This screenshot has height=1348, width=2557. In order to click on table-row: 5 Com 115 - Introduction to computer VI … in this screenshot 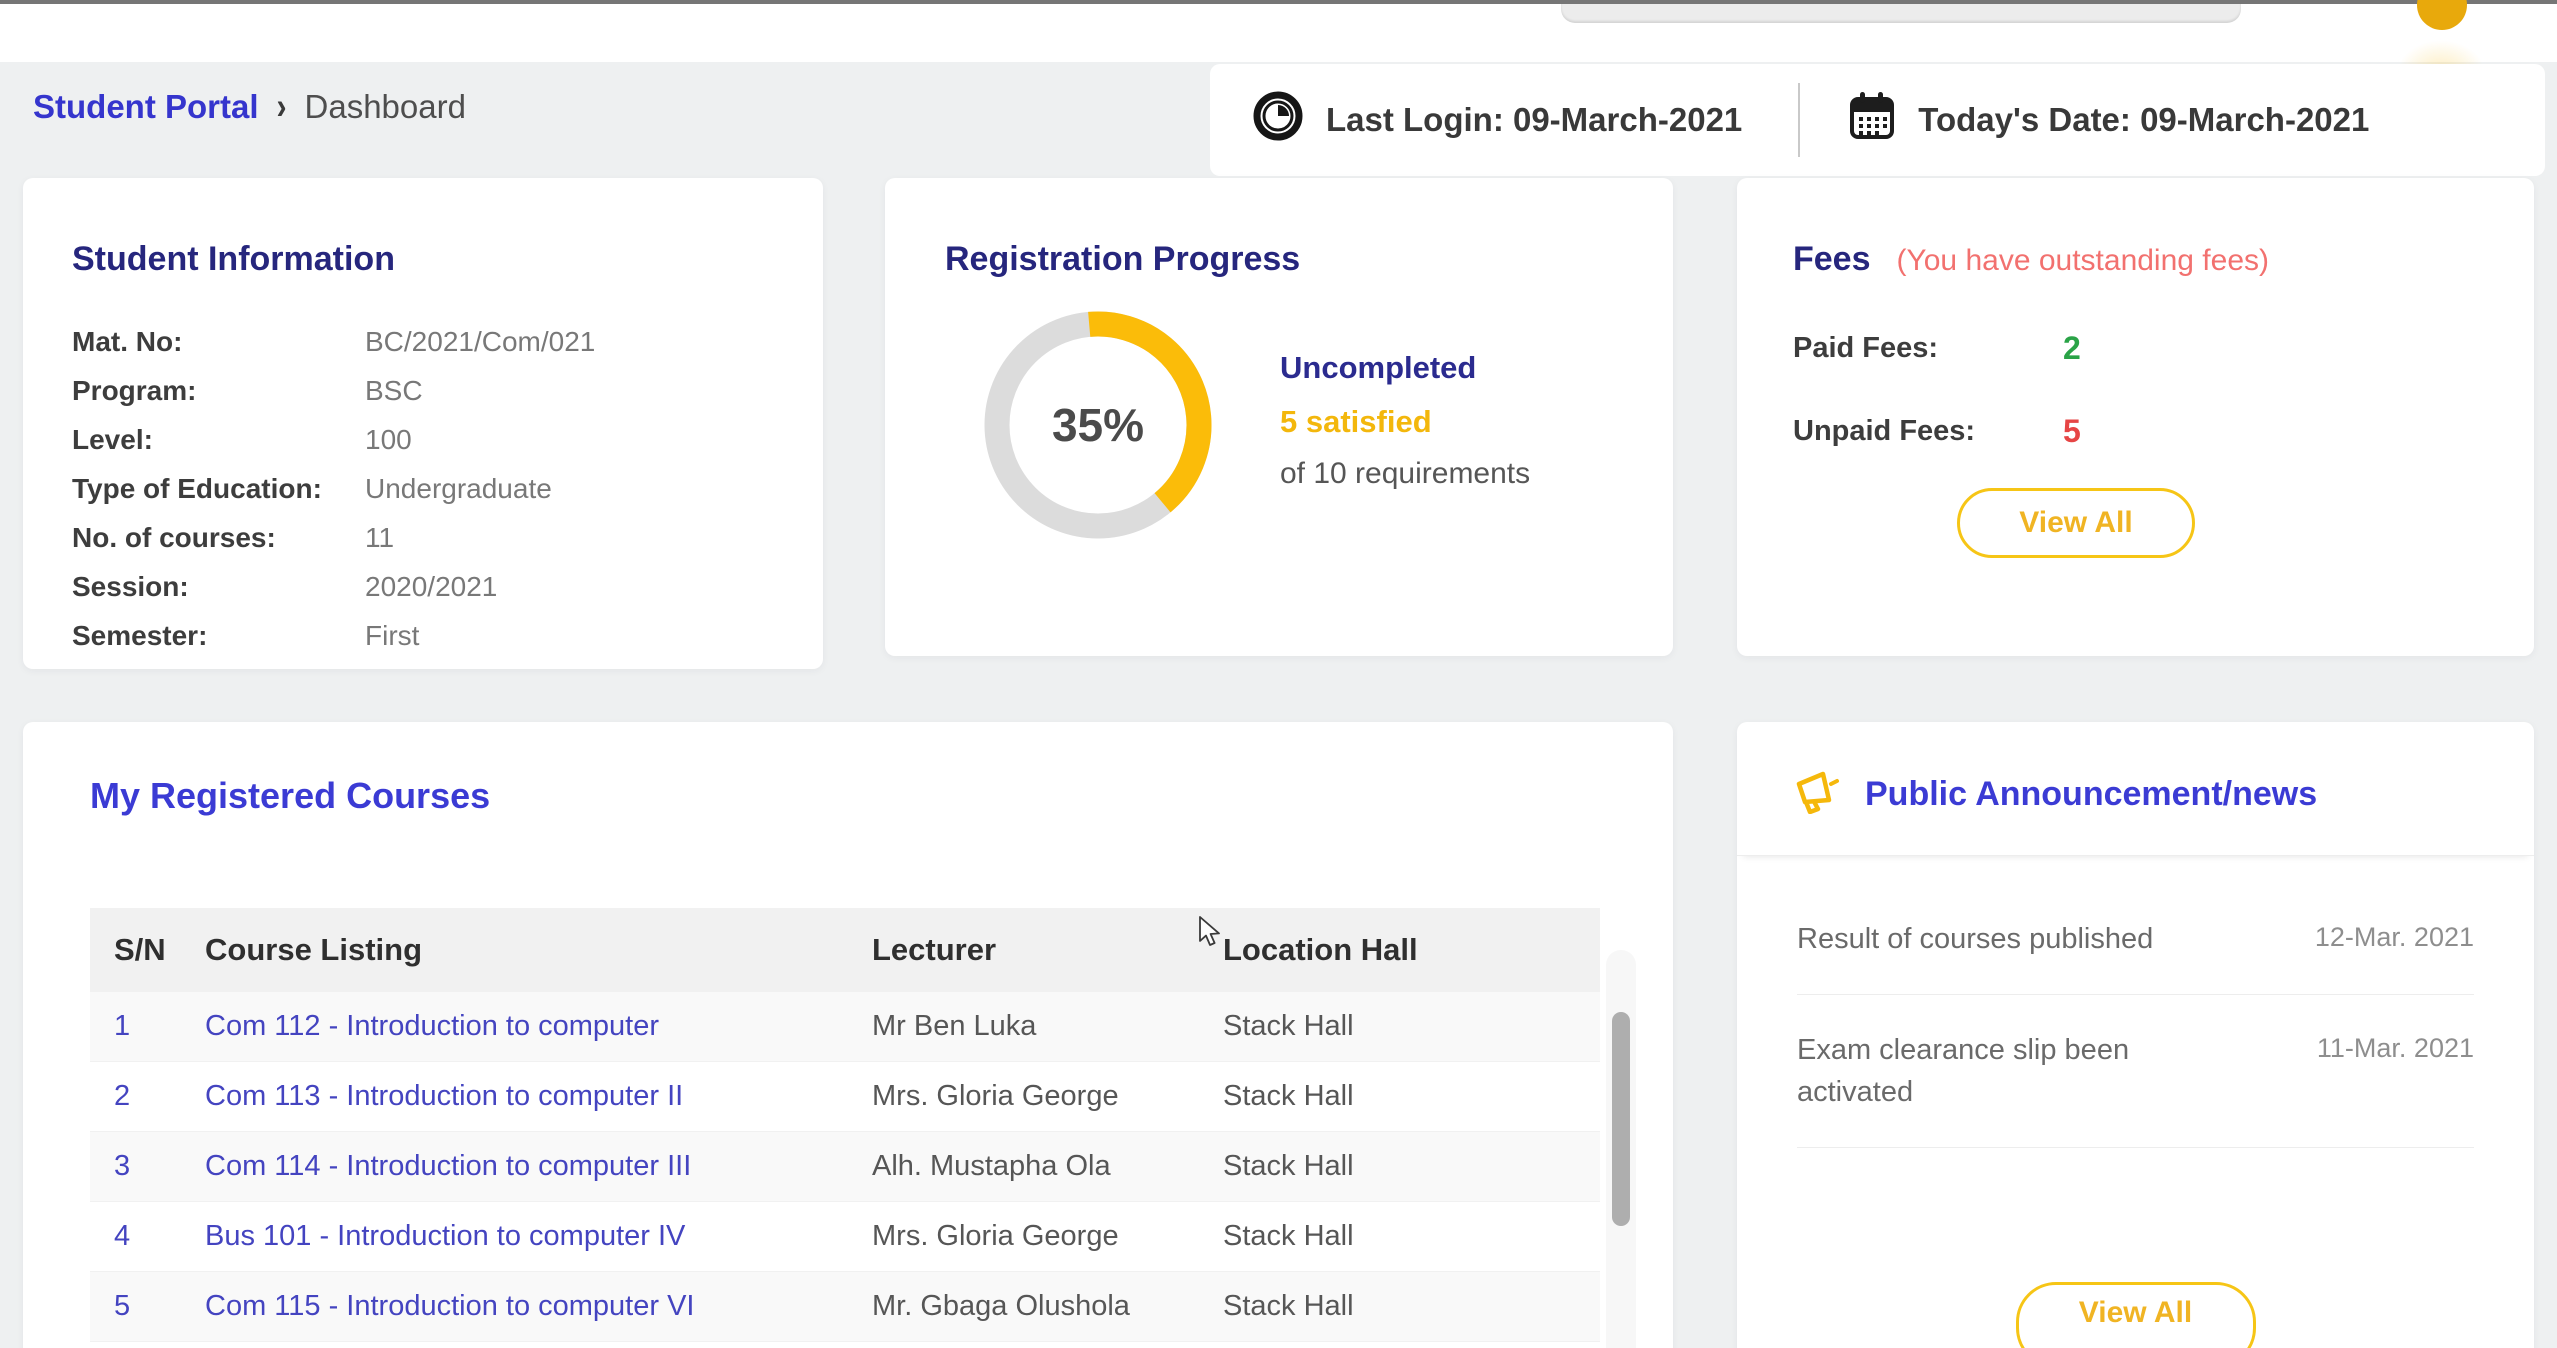, I will do `click(845, 1307)`.